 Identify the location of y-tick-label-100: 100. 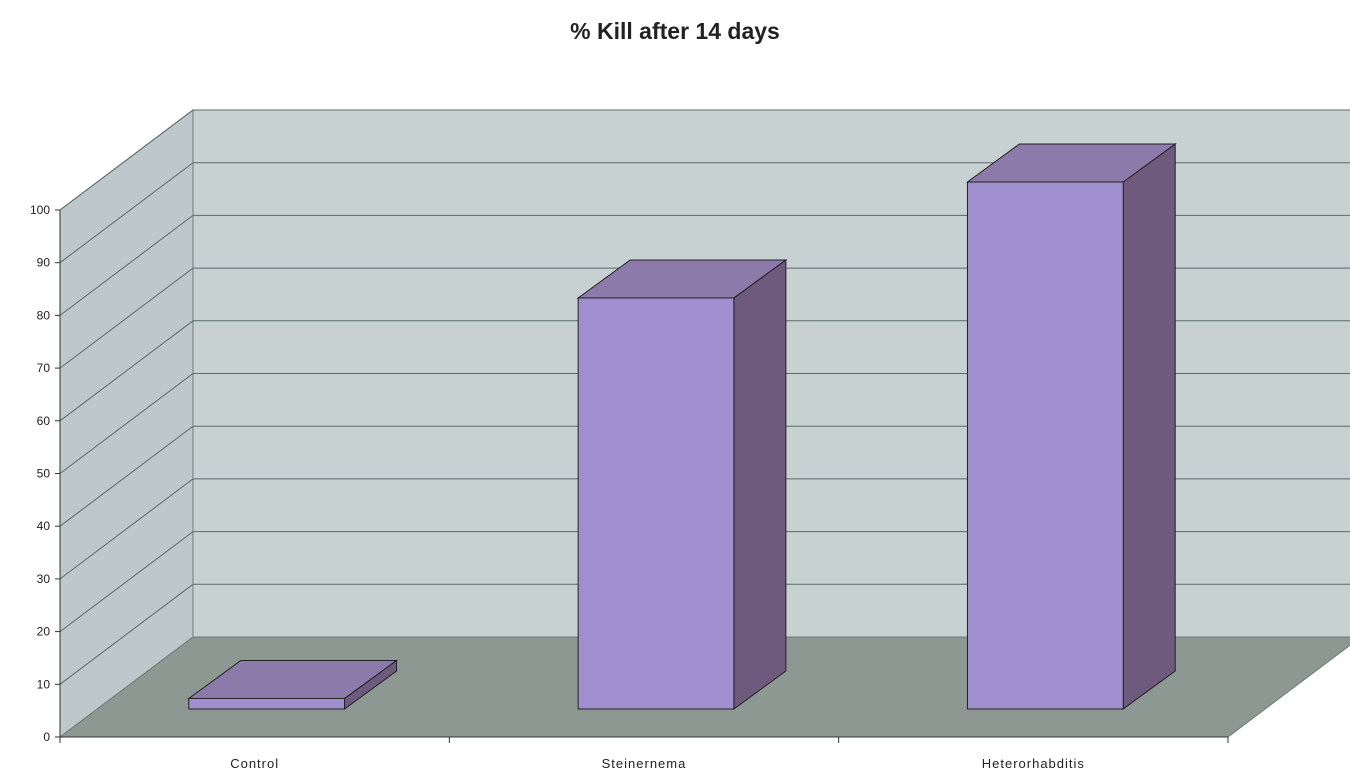
(40, 210).